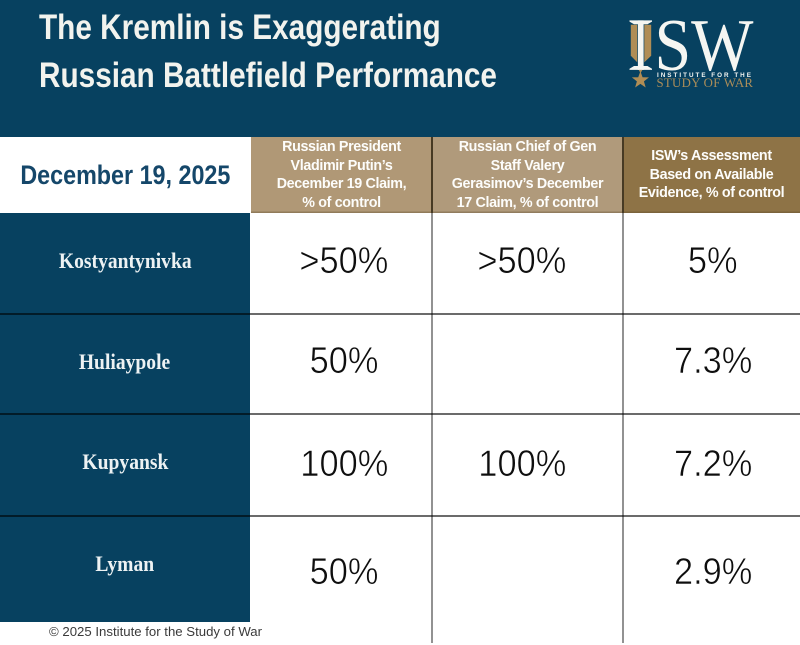 This screenshot has height=645, width=800. Describe the element at coordinates (705, 75) in the screenshot. I see `svg-text: INSTITUTE FOR THE` at that location.